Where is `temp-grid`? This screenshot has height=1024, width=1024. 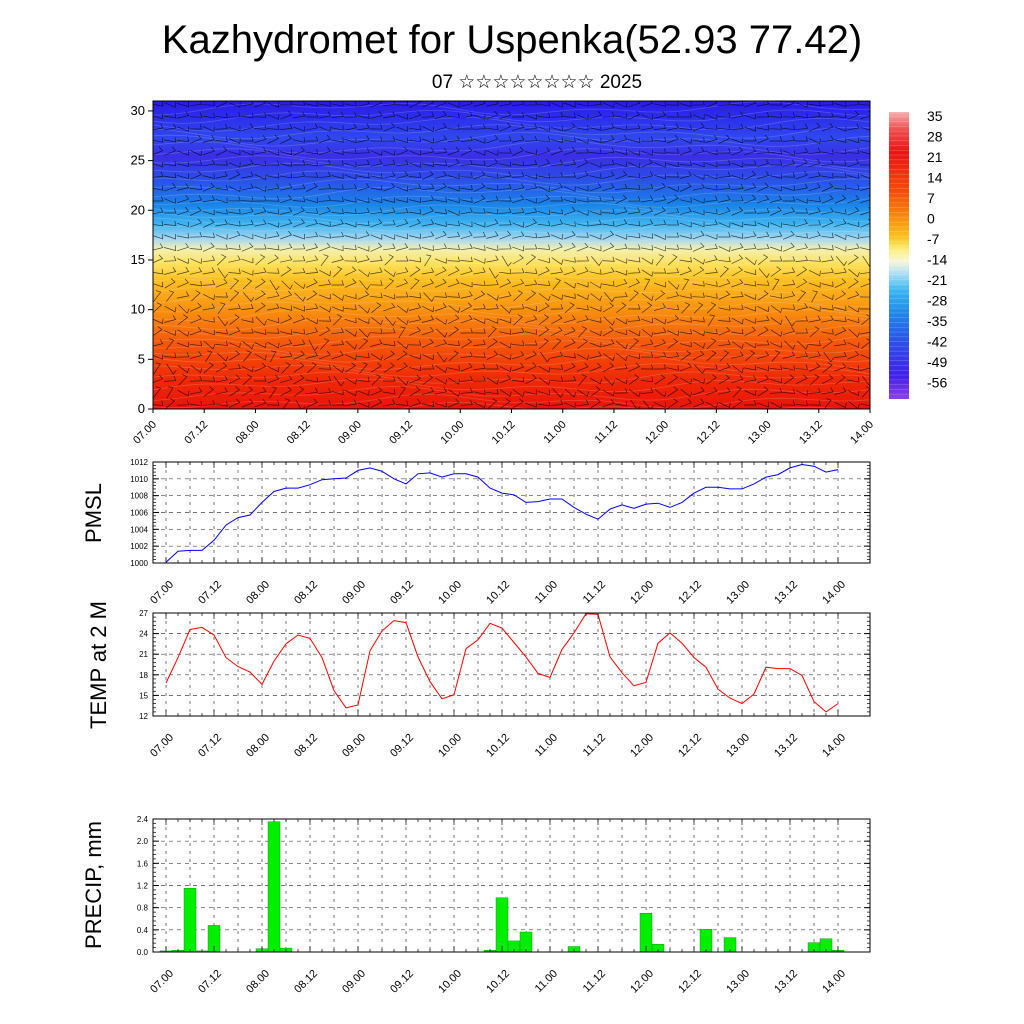
temp-grid is located at coordinates (511, 664).